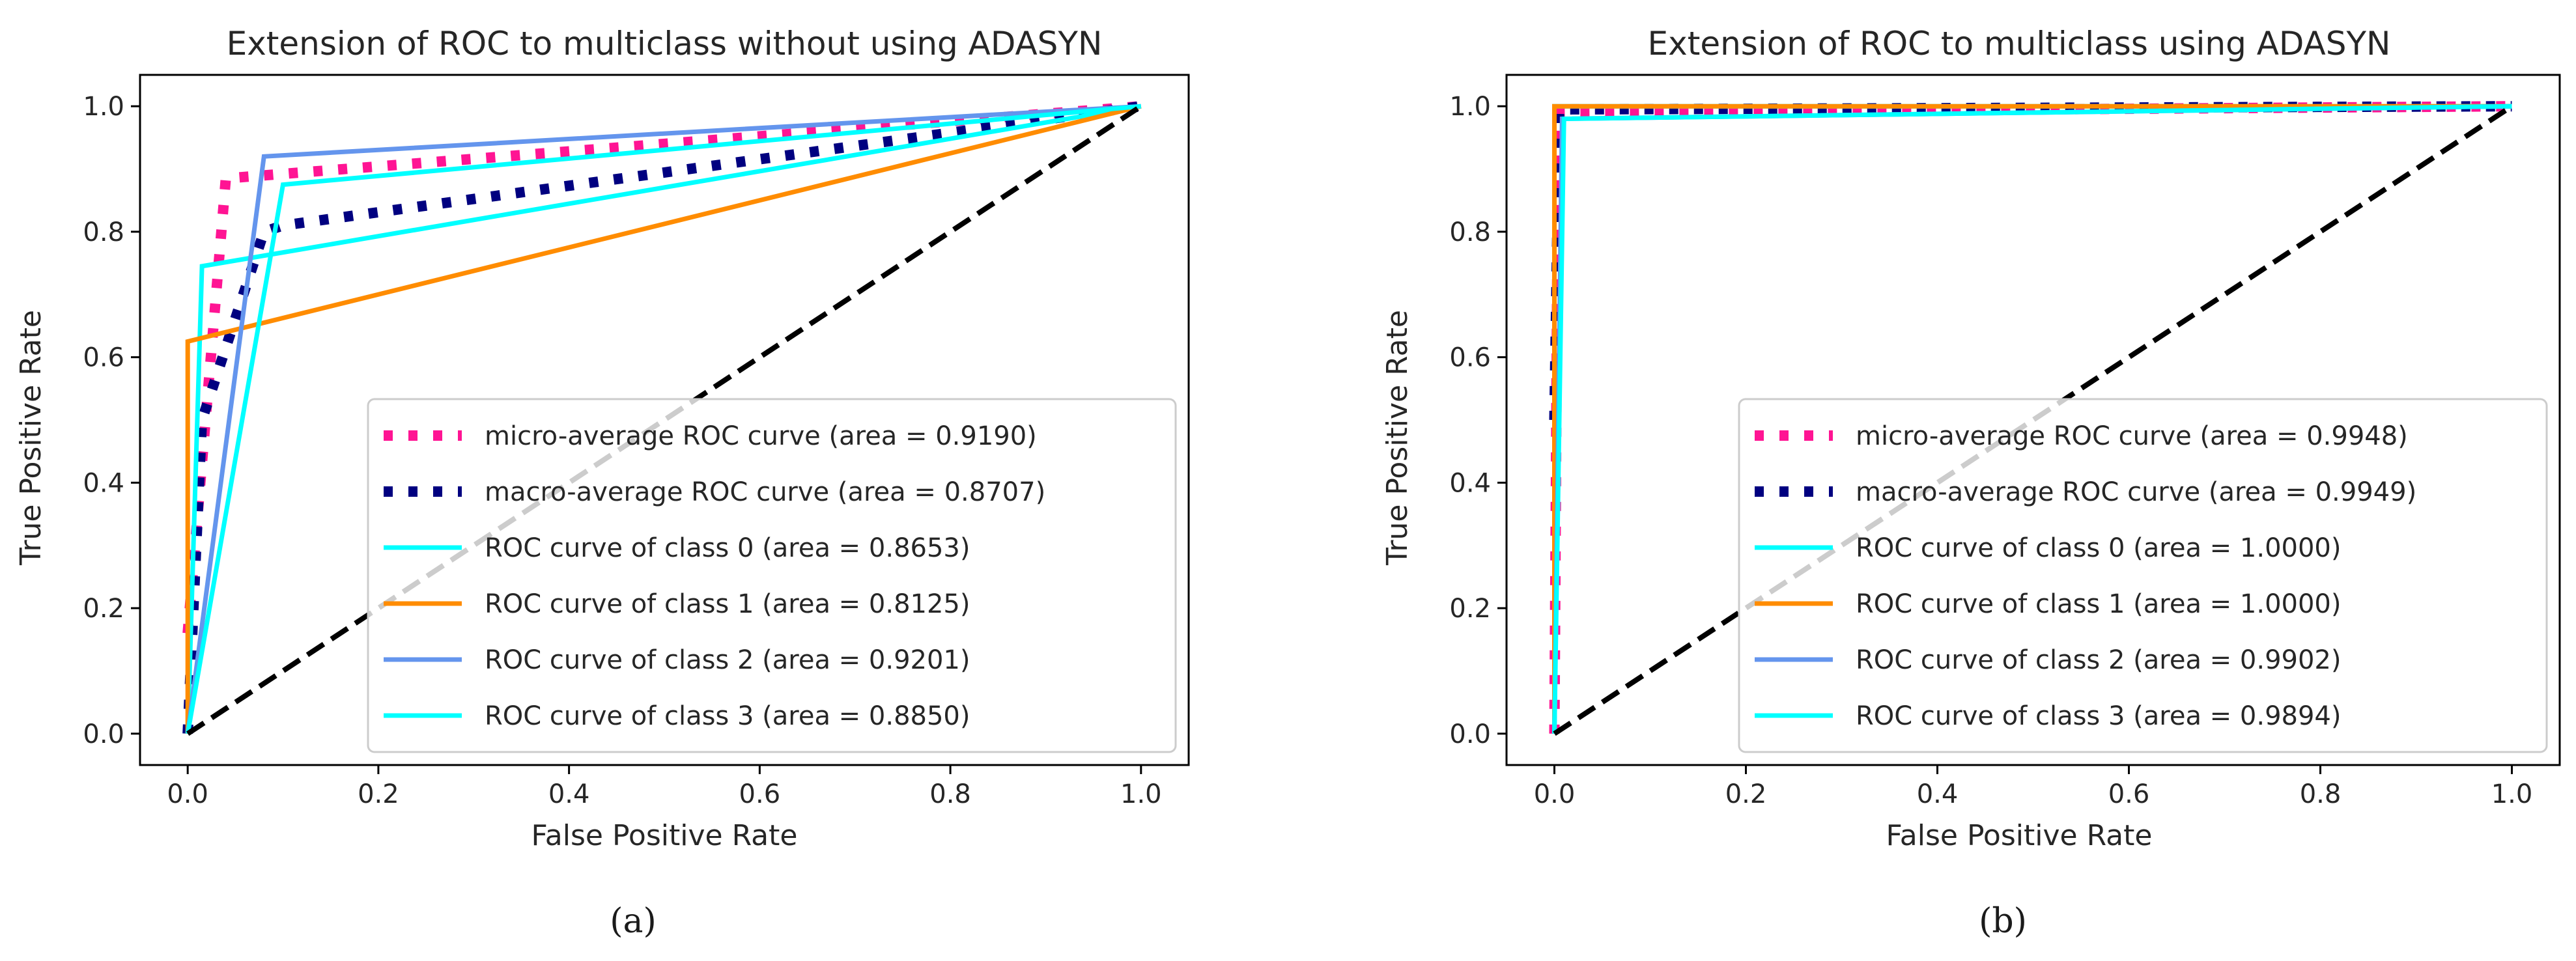 This screenshot has width=2576, height=961. What do you see at coordinates (1470, 609) in the screenshot?
I see `panel-b-ytick-label: 0.2` at bounding box center [1470, 609].